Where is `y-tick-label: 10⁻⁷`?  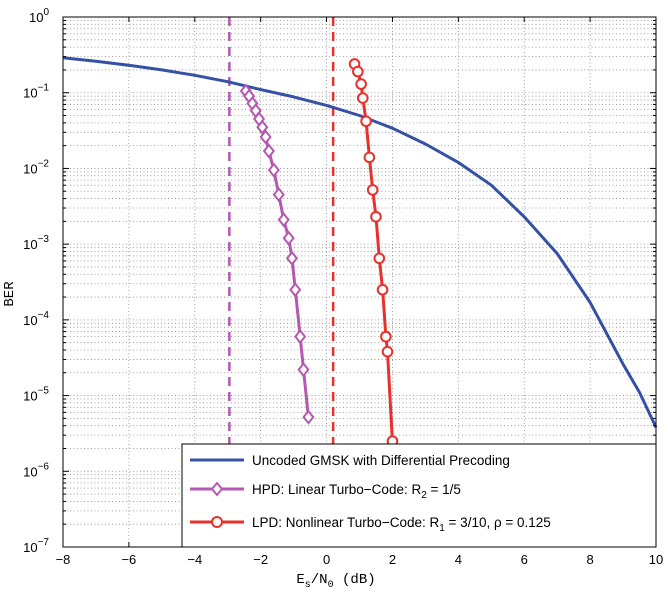 y-tick-label: 10⁻⁷ is located at coordinates (36, 546).